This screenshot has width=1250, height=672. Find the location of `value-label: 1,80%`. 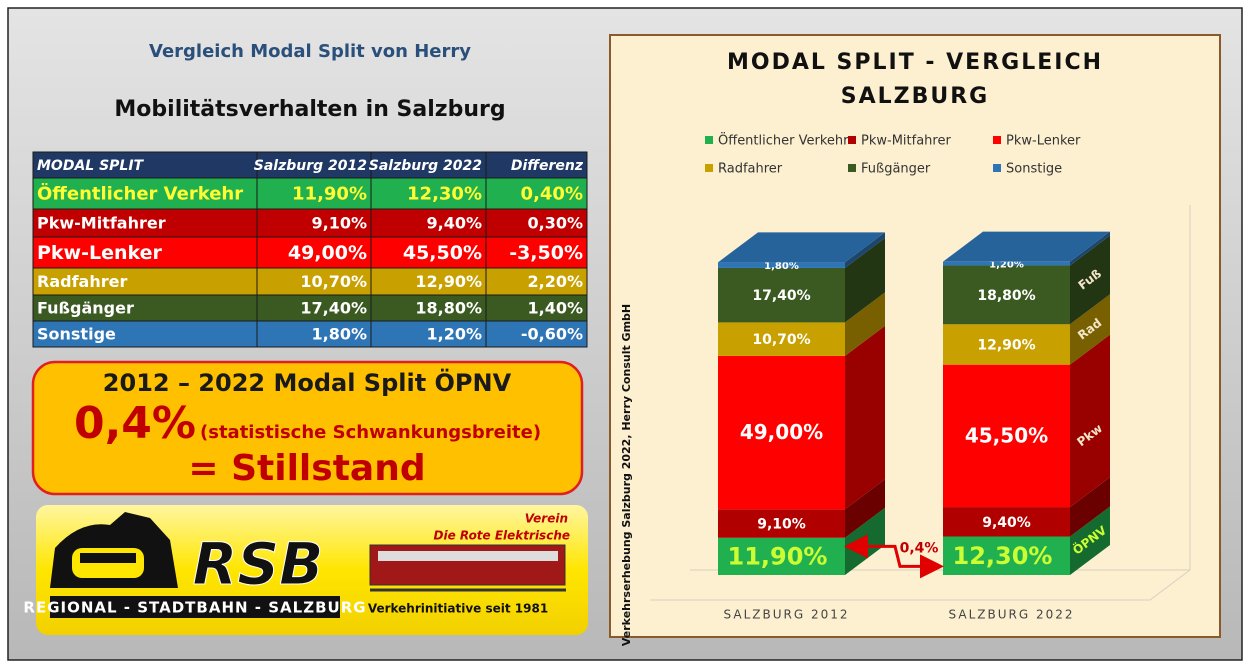

value-label: 1,80% is located at coordinates (781, 266).